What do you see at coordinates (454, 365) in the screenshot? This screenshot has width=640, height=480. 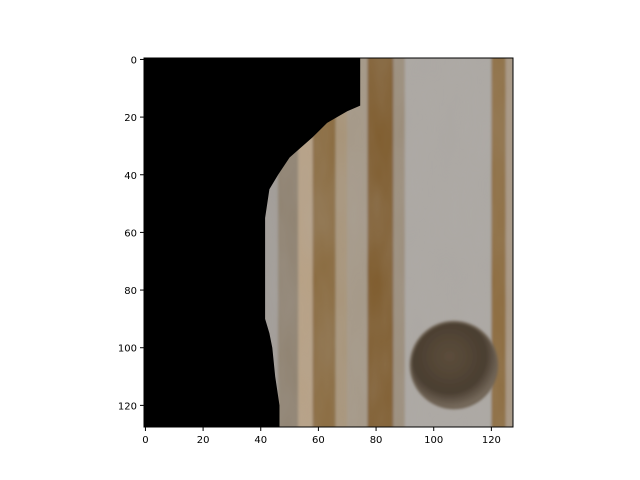 I see `knot-spot` at bounding box center [454, 365].